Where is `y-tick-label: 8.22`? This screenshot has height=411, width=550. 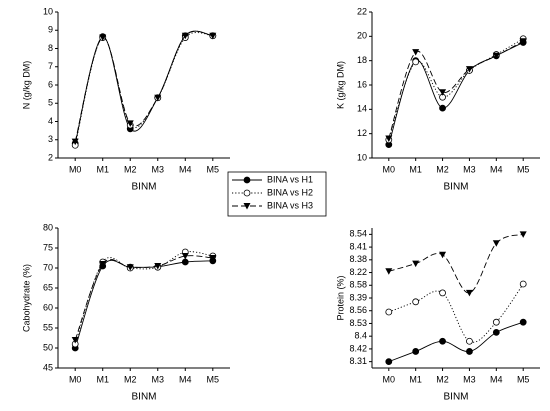 y-tick-label: 8.22 is located at coordinates (358, 272).